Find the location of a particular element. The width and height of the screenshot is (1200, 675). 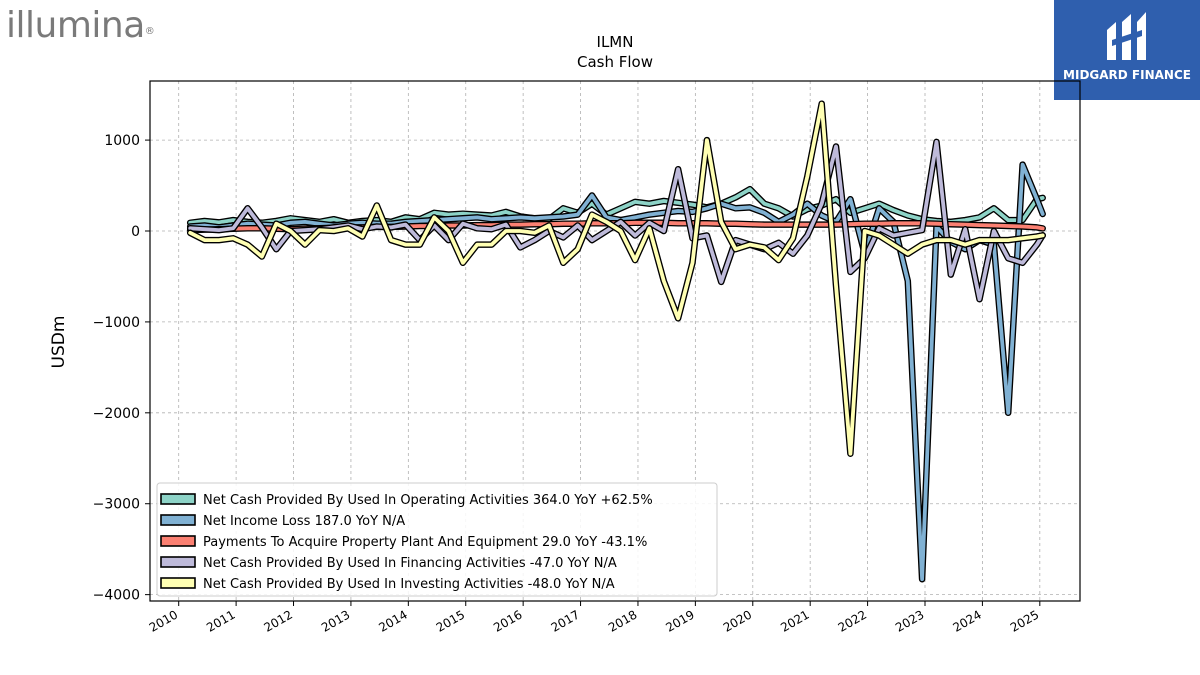

chart-subtitle: Cash Flow is located at coordinates (615, 62).